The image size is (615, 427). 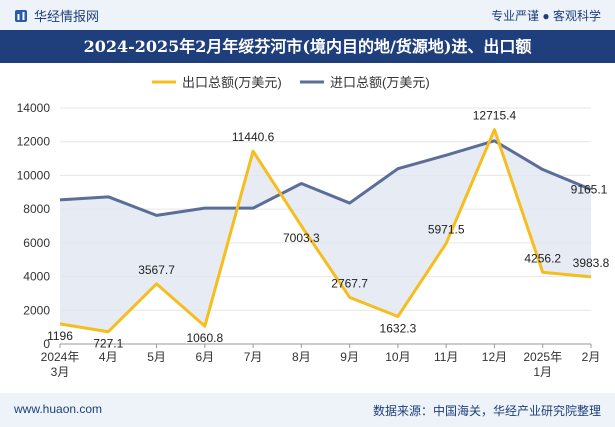 I want to click on footer-url: www.huaon.com, so click(x=58, y=409).